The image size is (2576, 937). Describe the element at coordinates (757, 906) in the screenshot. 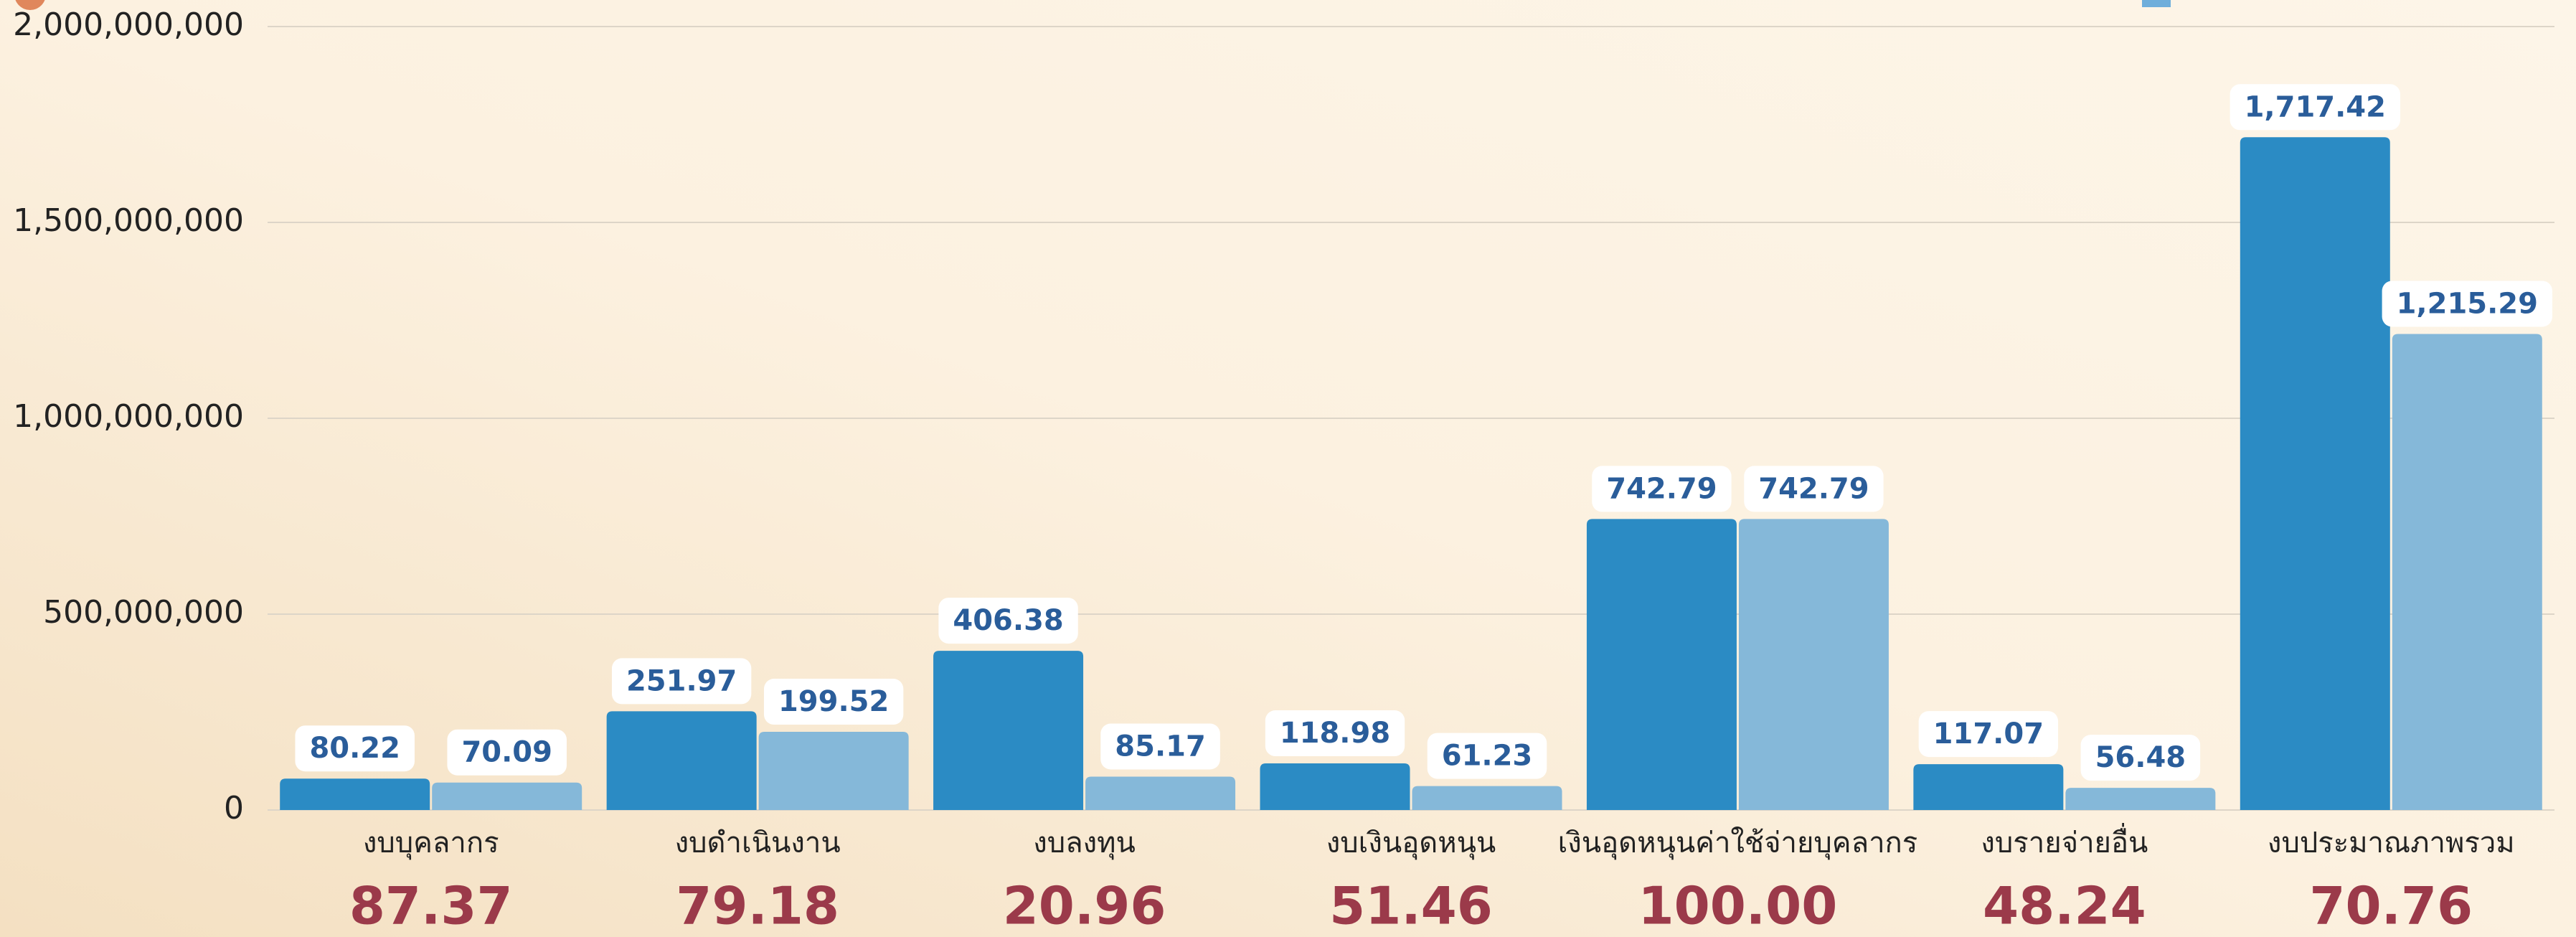

I see `annotation: 79.18` at that location.